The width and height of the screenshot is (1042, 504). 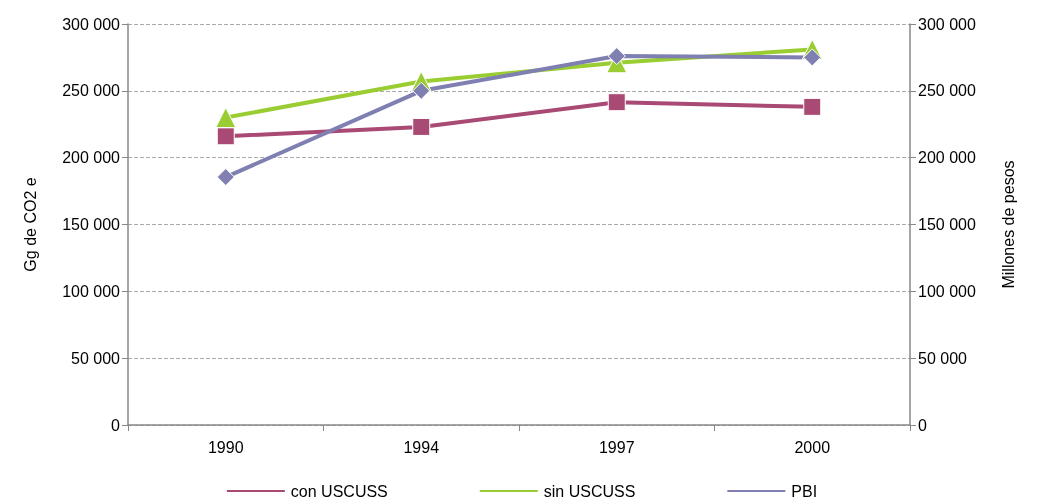 What do you see at coordinates (91, 224) in the screenshot?
I see `y-tick-label: 150 000` at bounding box center [91, 224].